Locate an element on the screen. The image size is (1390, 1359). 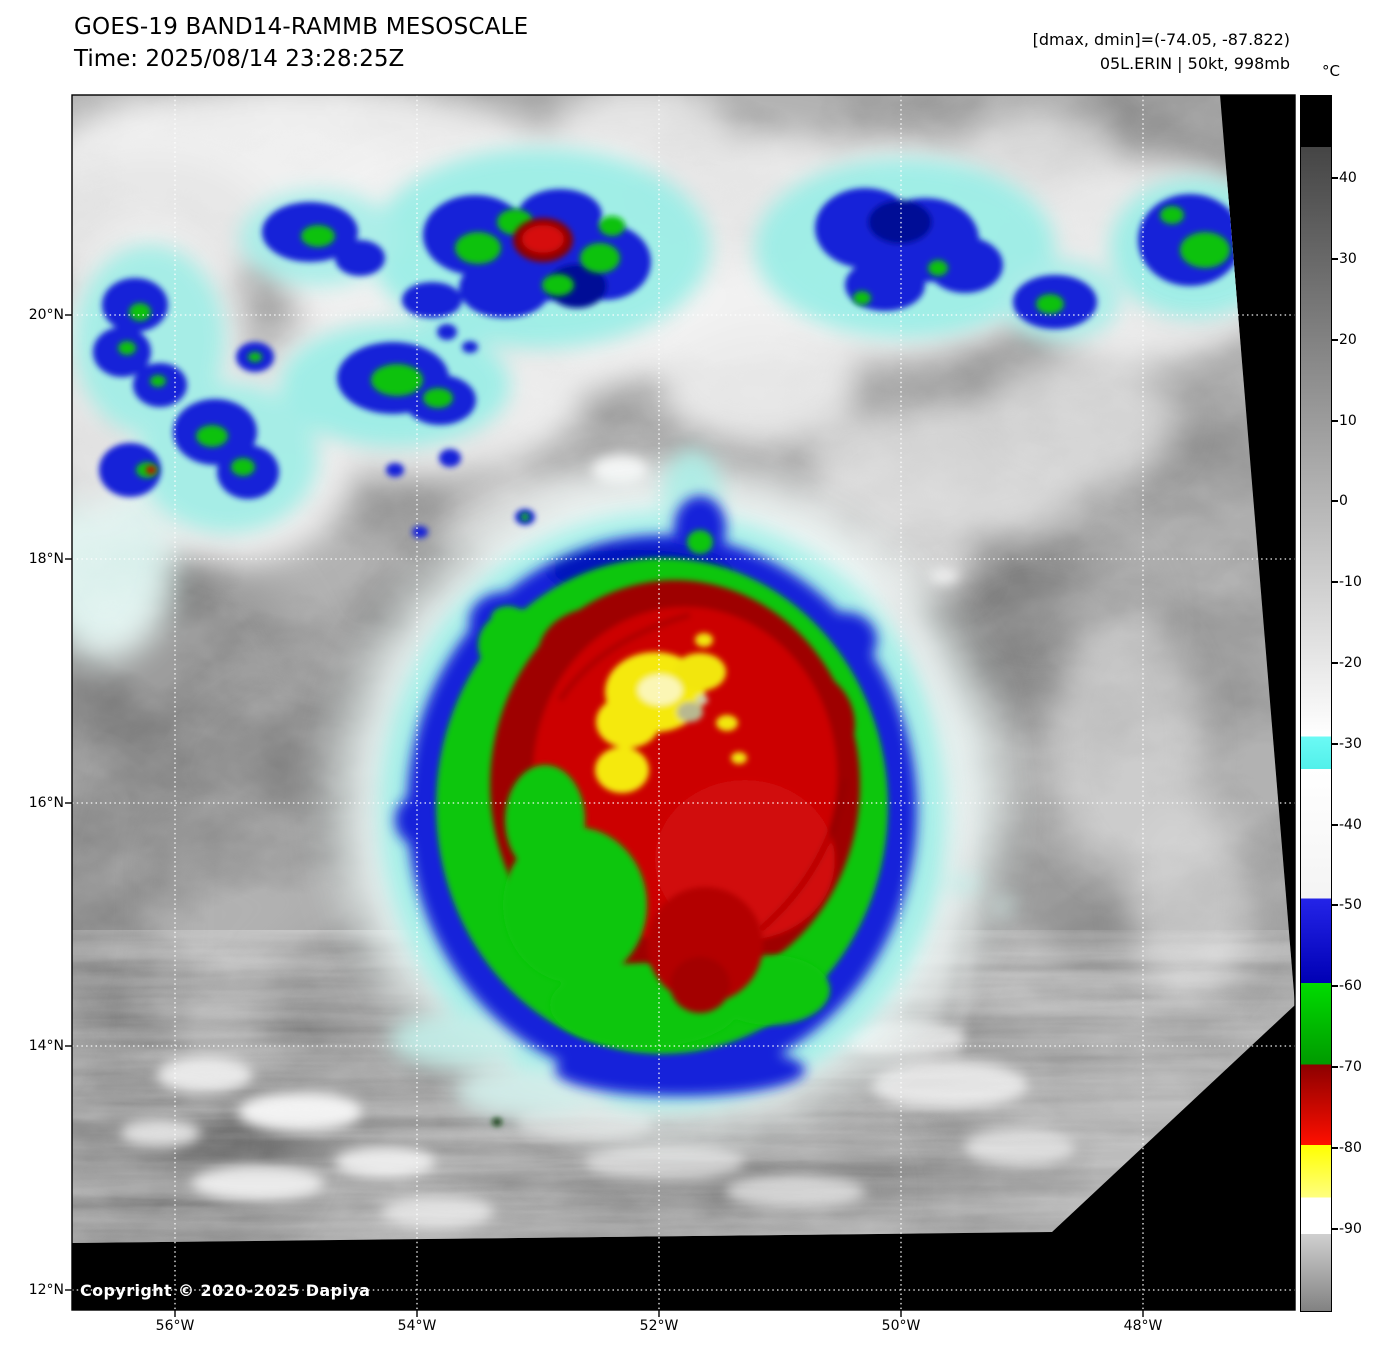
colorbar-tick-label: -50 is located at coordinates (1346, 905).